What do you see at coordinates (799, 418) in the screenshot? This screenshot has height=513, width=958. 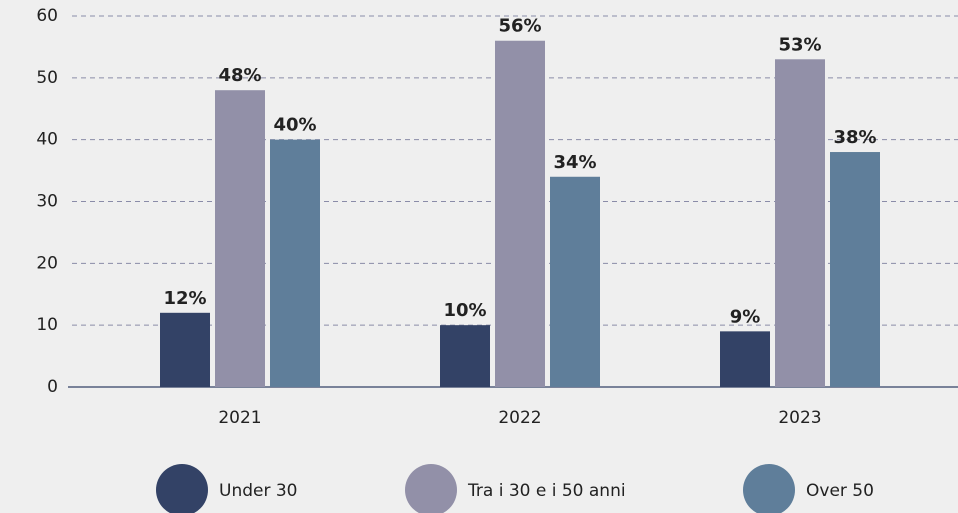 I see `x-tick-label: 2023` at bounding box center [799, 418].